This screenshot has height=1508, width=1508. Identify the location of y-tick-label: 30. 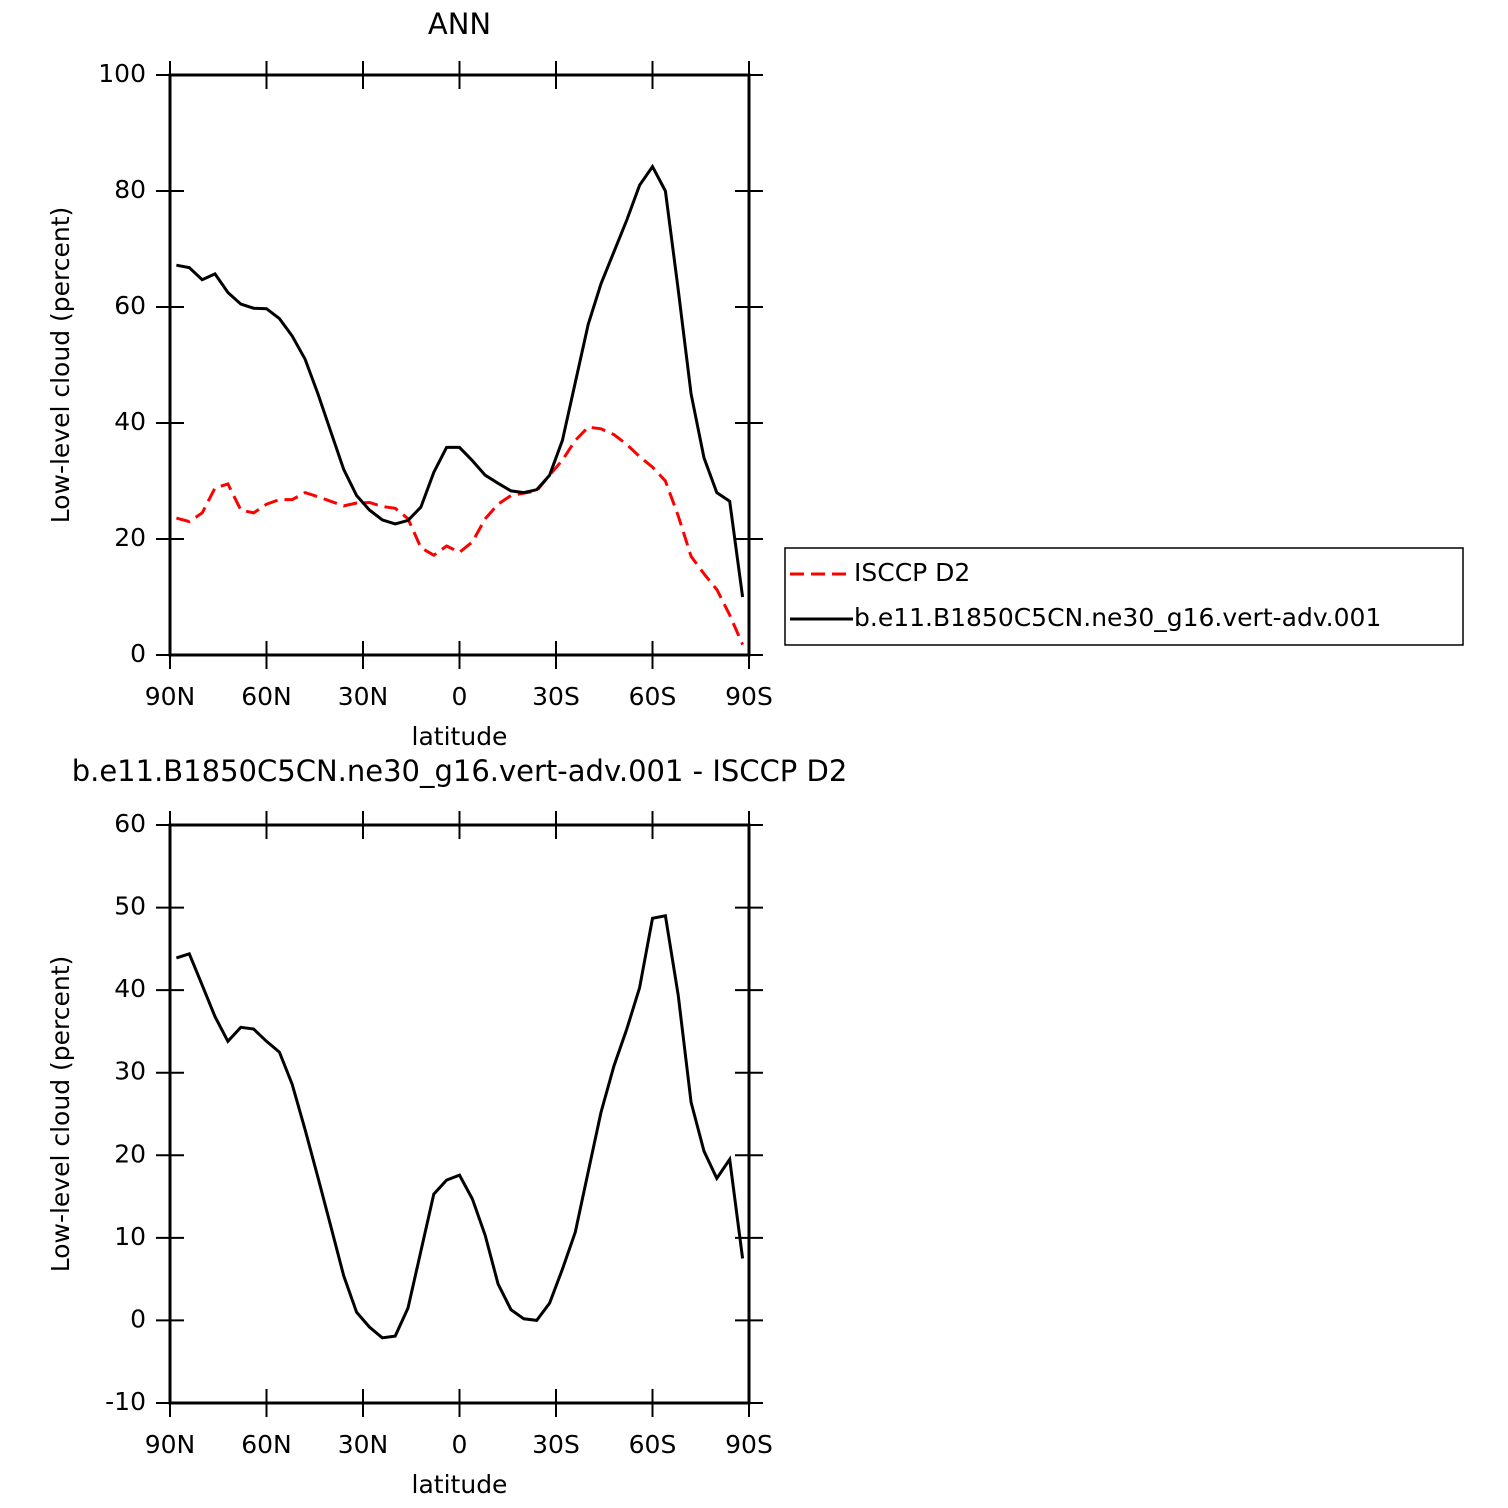
(130, 1071).